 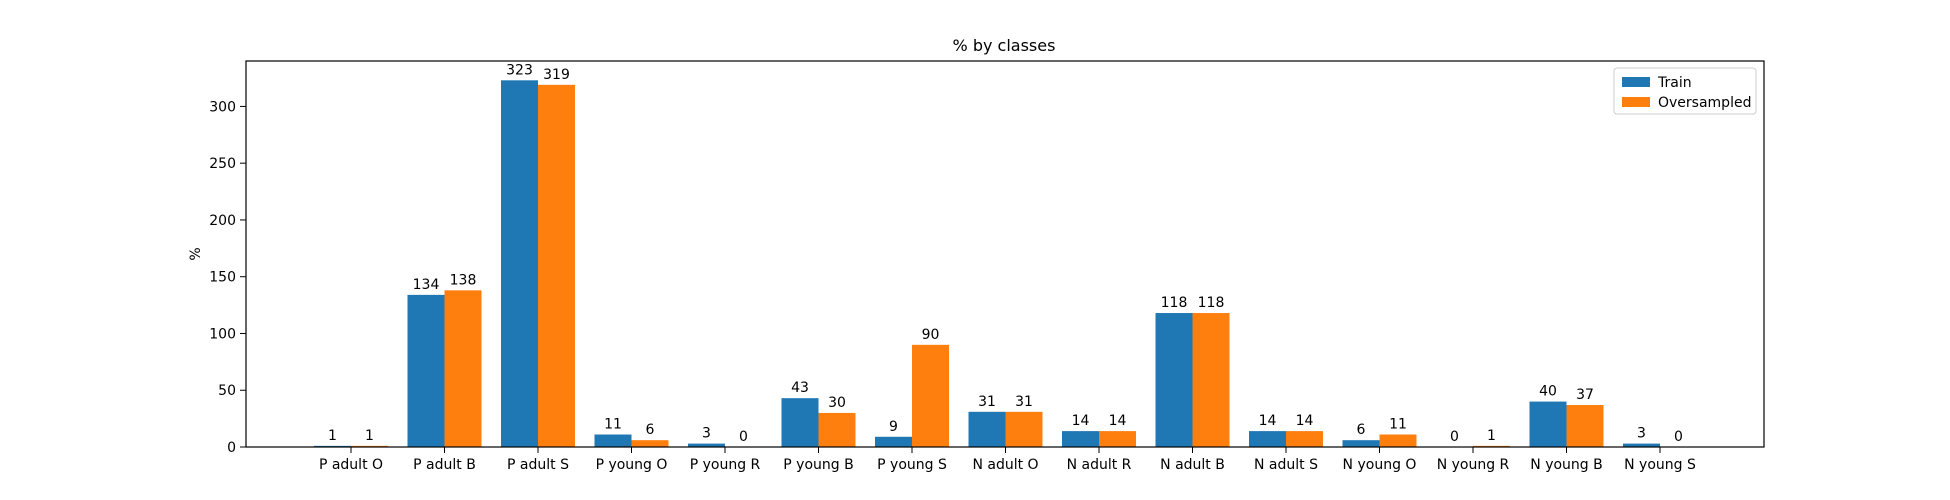 I want to click on y-tick-label: 50, so click(x=227, y=391).